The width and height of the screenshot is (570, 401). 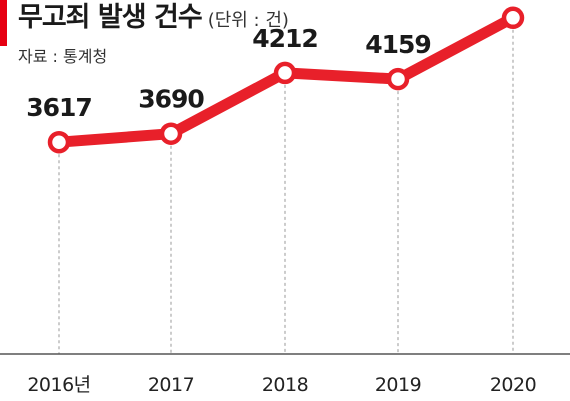 I want to click on data-label: 4212, so click(x=285, y=38).